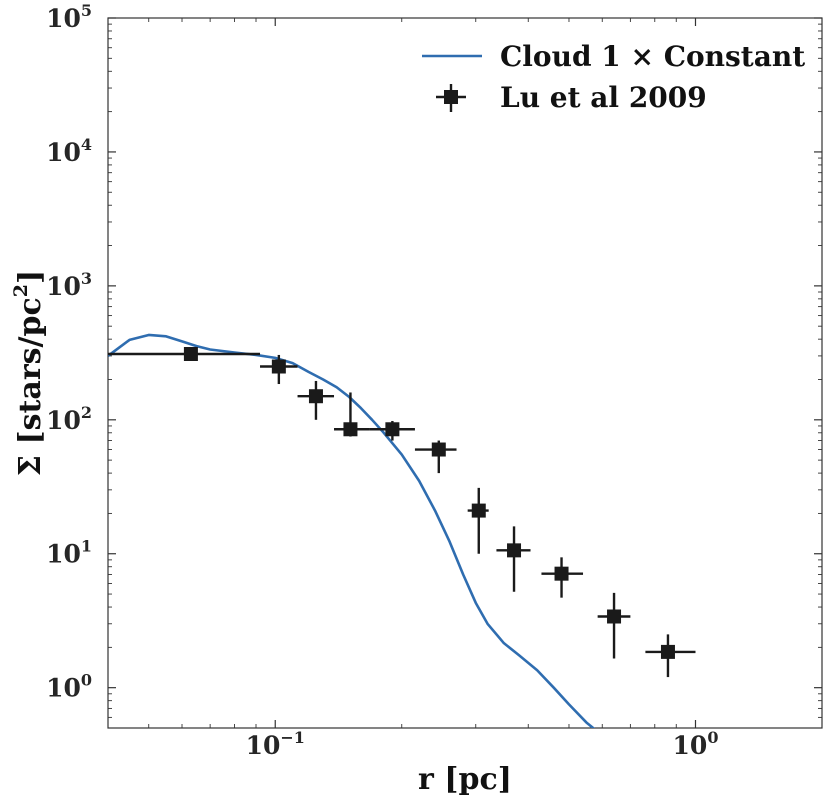 The image size is (830, 804). Describe the element at coordinates (69, 17) in the screenshot. I see `y-tick-label: 105` at that location.